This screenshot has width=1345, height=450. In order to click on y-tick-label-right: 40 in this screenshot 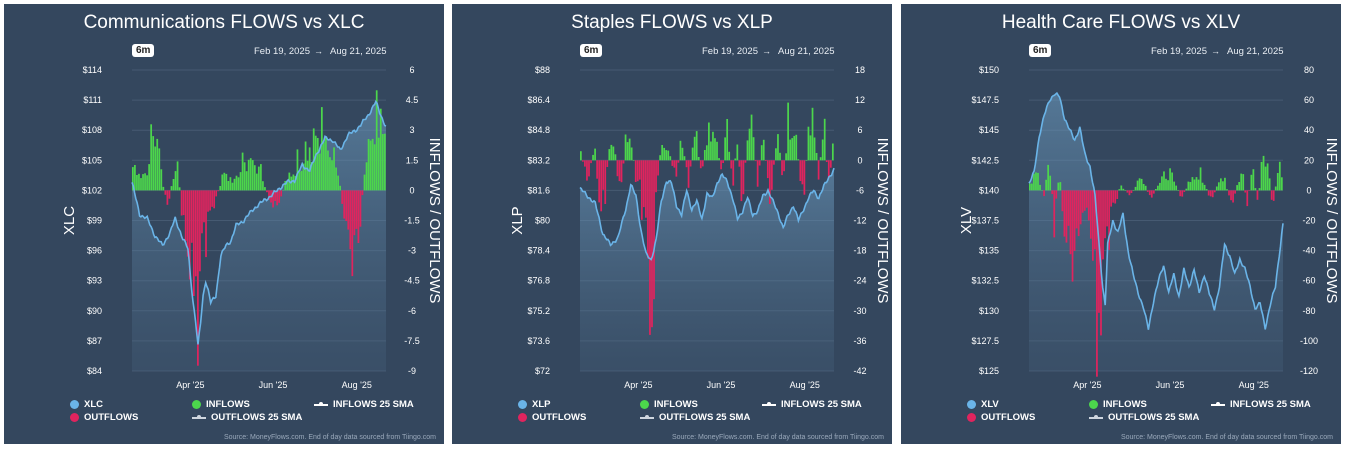, I will do `click(1309, 130)`.